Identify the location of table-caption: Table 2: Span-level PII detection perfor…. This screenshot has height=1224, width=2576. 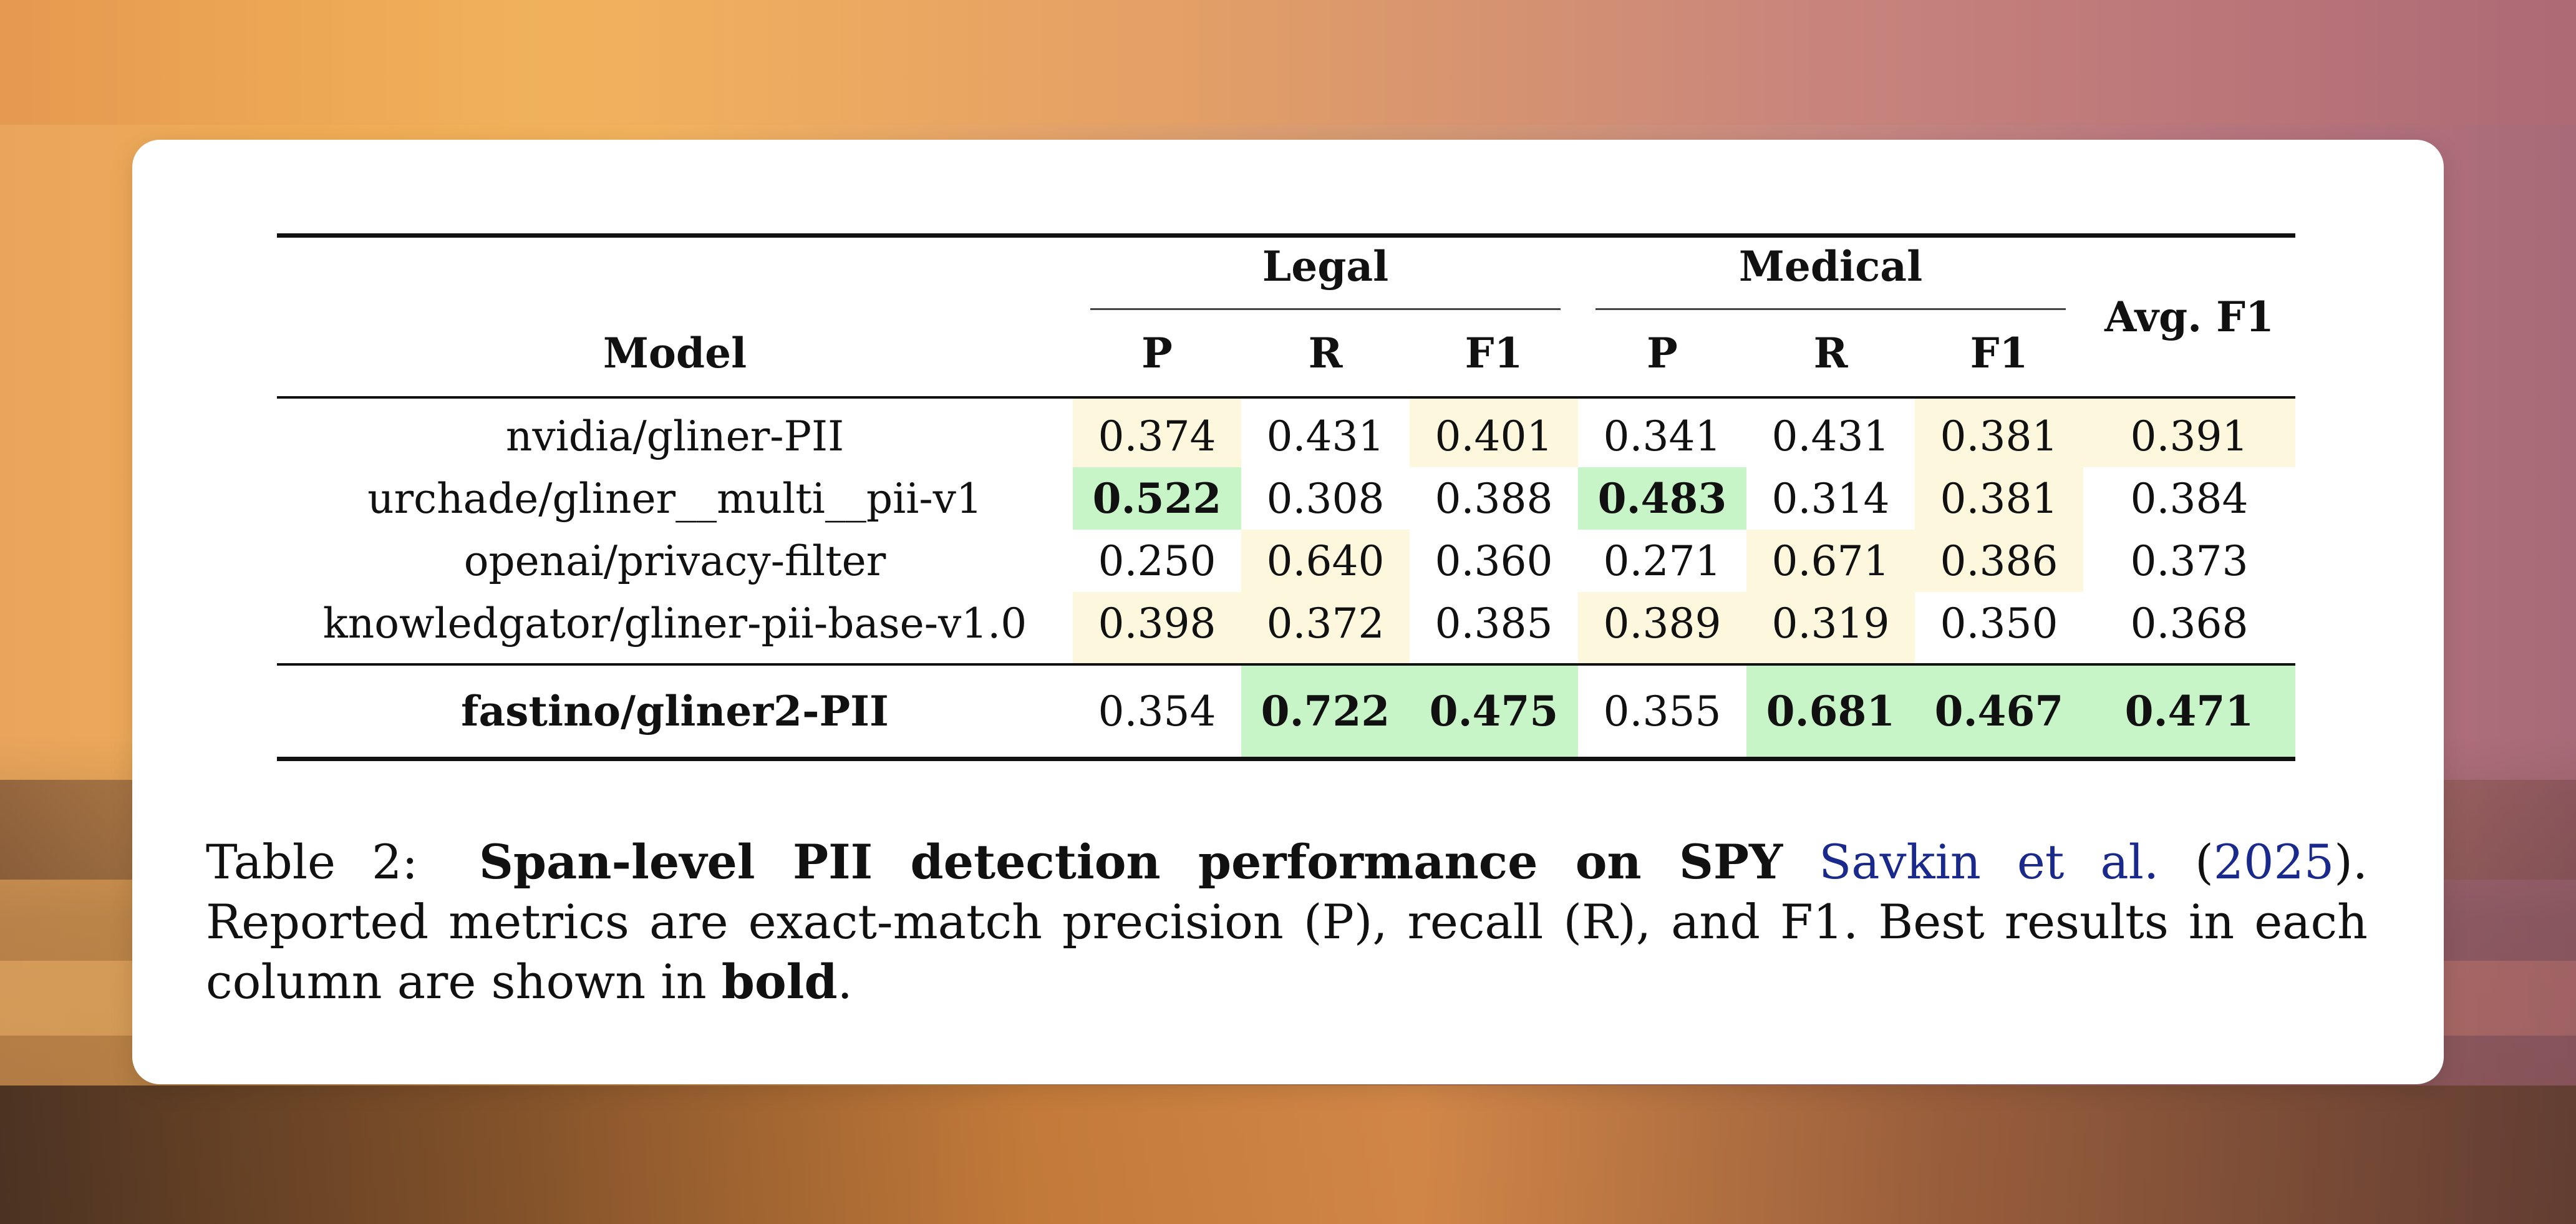
(1287, 922).